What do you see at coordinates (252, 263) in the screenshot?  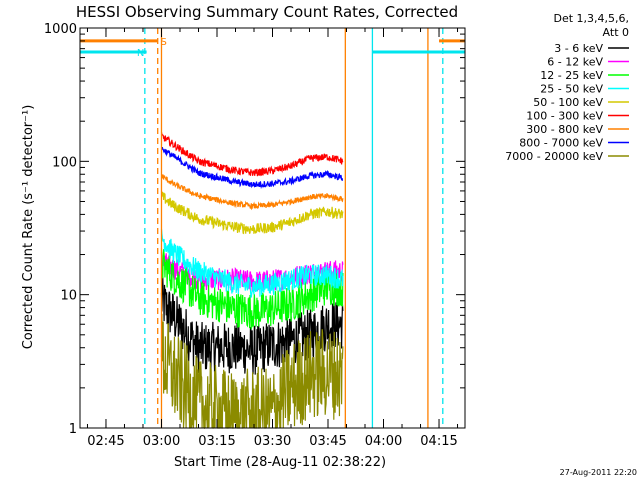 I see `series-line-25-50kev` at bounding box center [252, 263].